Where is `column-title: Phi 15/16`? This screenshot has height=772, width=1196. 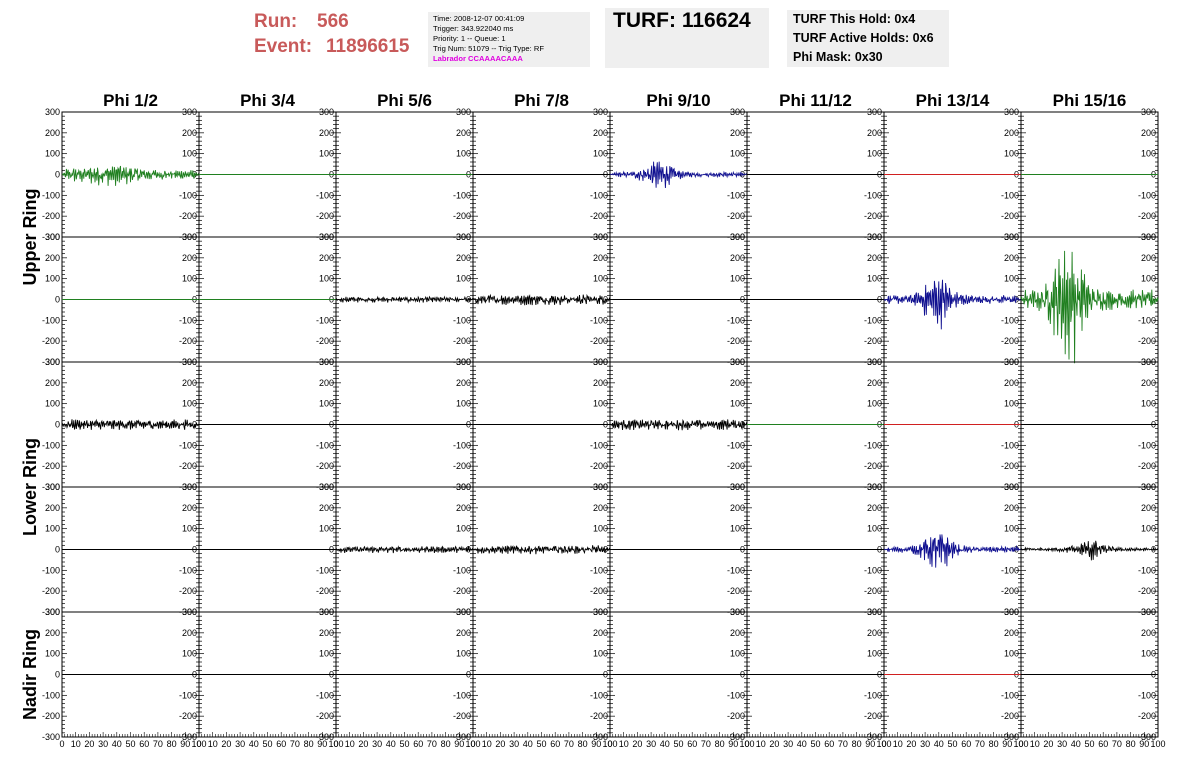
column-title: Phi 15/16 is located at coordinates (1090, 100).